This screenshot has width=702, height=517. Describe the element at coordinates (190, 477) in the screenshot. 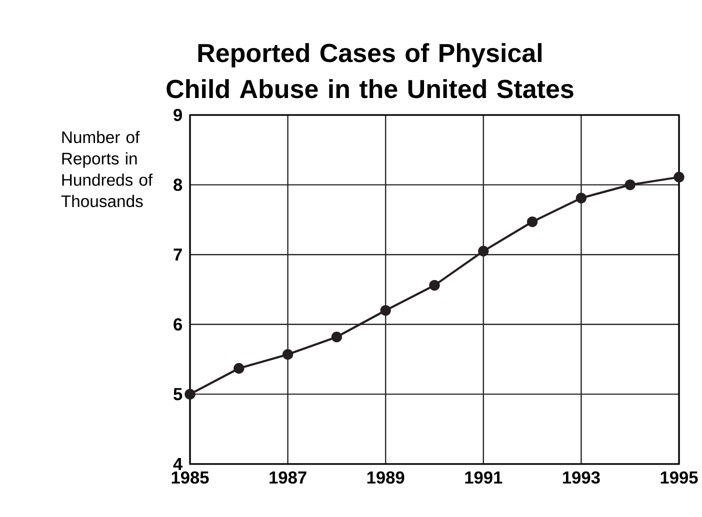

I see `x-tick-label: 1985` at that location.